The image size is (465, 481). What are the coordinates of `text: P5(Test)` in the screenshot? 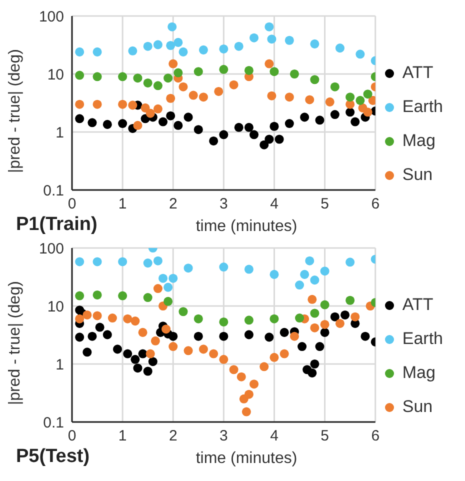 It's located at (53, 457).